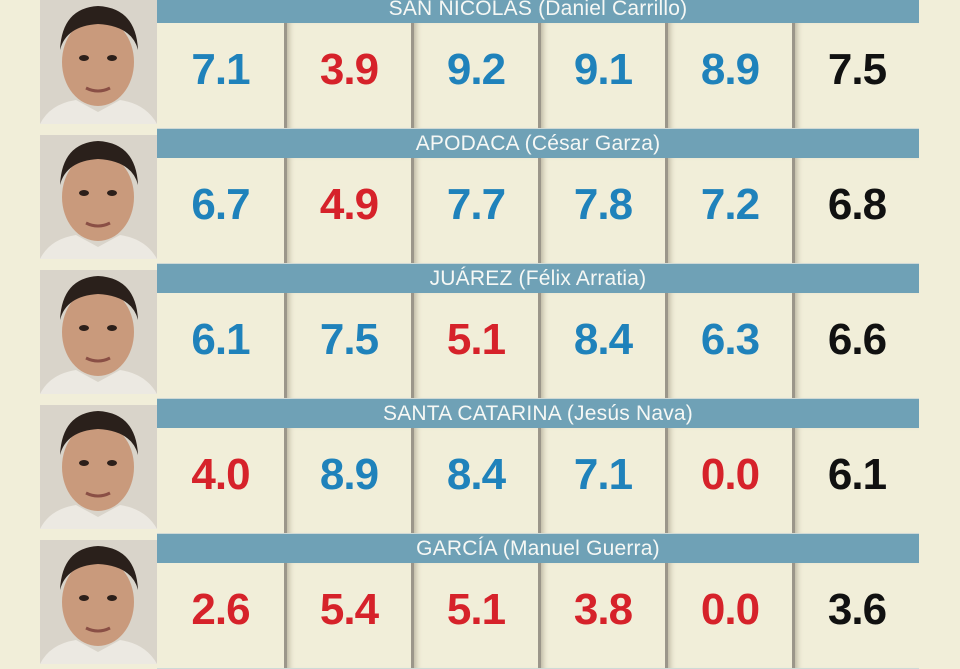 The width and height of the screenshot is (960, 669). I want to click on score-cell-1: 4.0, so click(220, 481).